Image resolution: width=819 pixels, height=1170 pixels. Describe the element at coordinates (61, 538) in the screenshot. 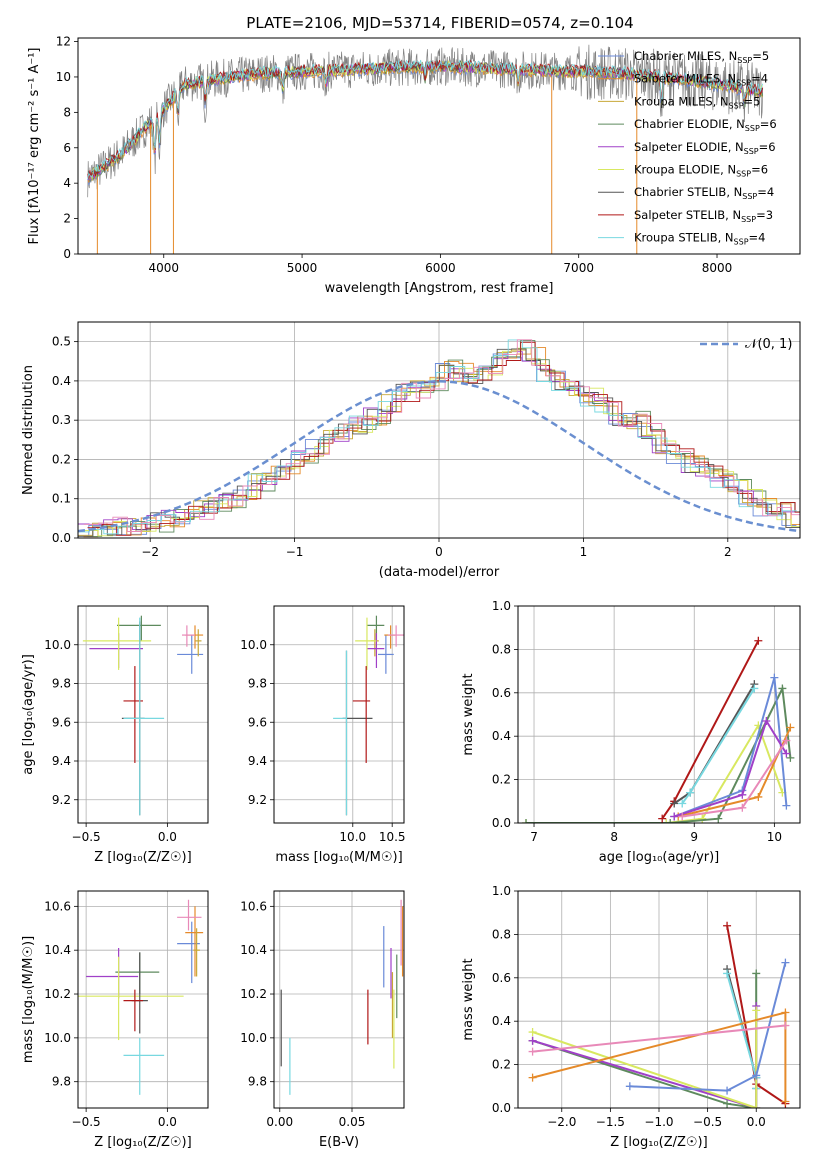

I see `y-tick-label: 0.0` at that location.